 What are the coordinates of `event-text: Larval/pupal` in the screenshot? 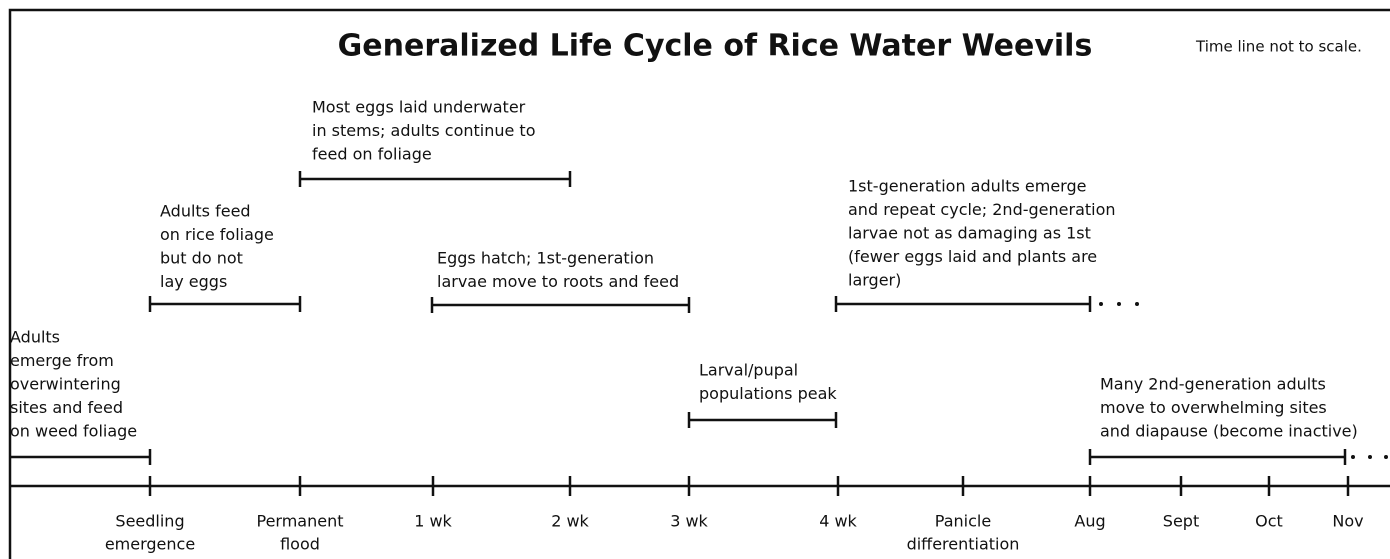 It's located at (748, 370).